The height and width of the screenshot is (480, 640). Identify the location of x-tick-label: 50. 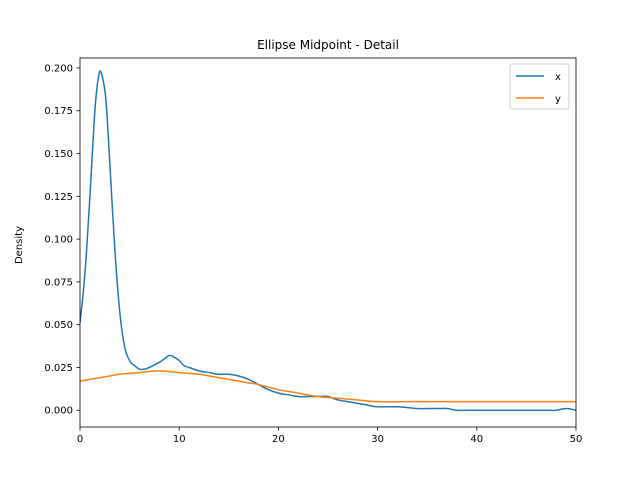
(576, 439).